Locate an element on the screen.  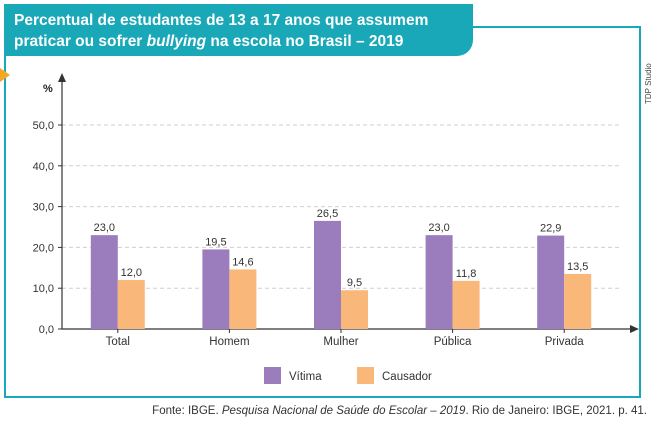
x-tick-label: Pública is located at coordinates (453, 342).